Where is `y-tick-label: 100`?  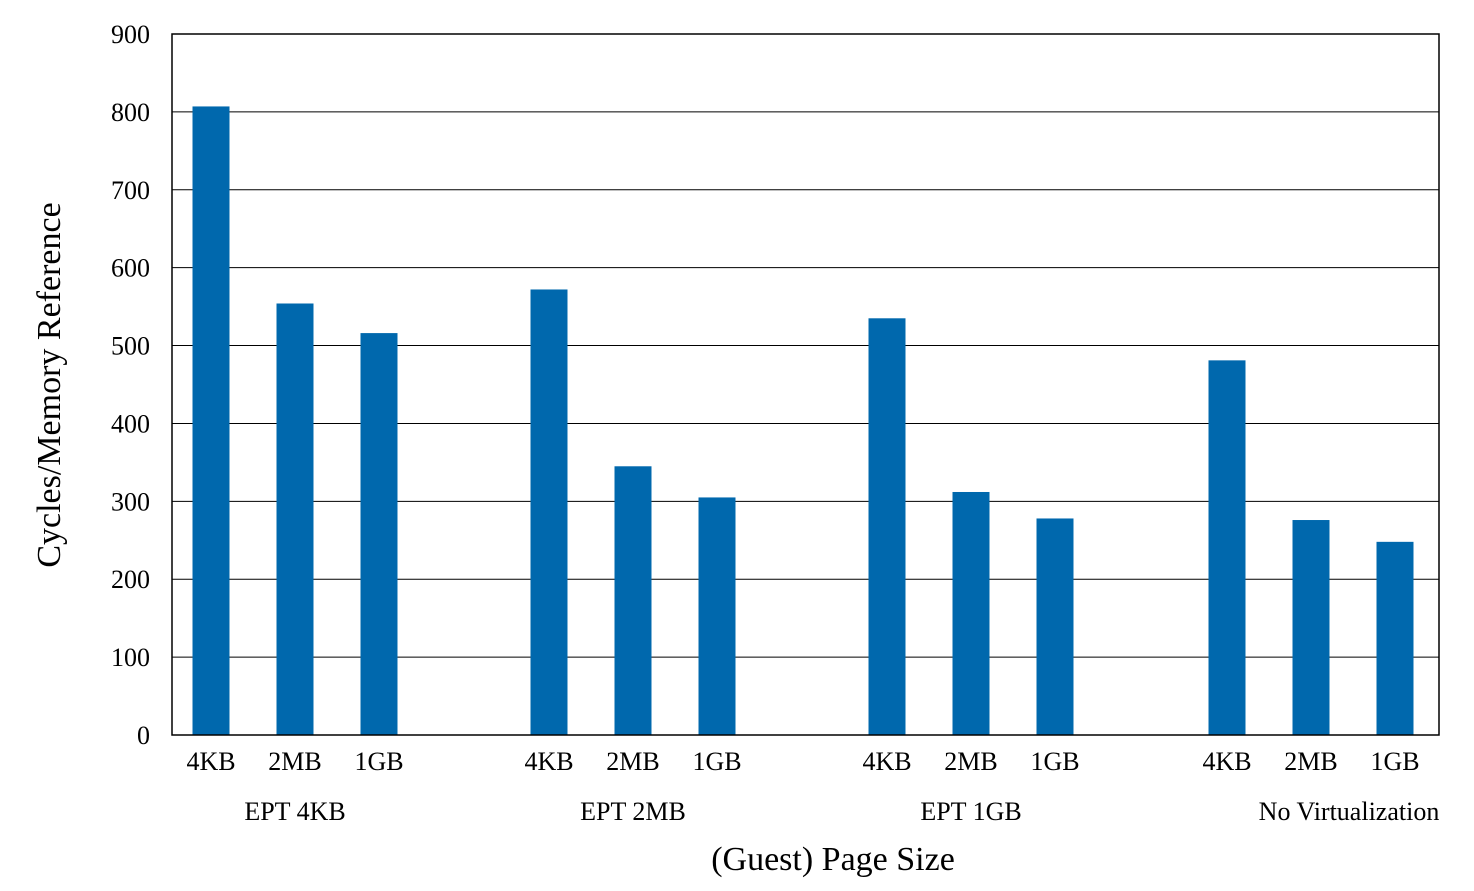 y-tick-label: 100 is located at coordinates (130, 657).